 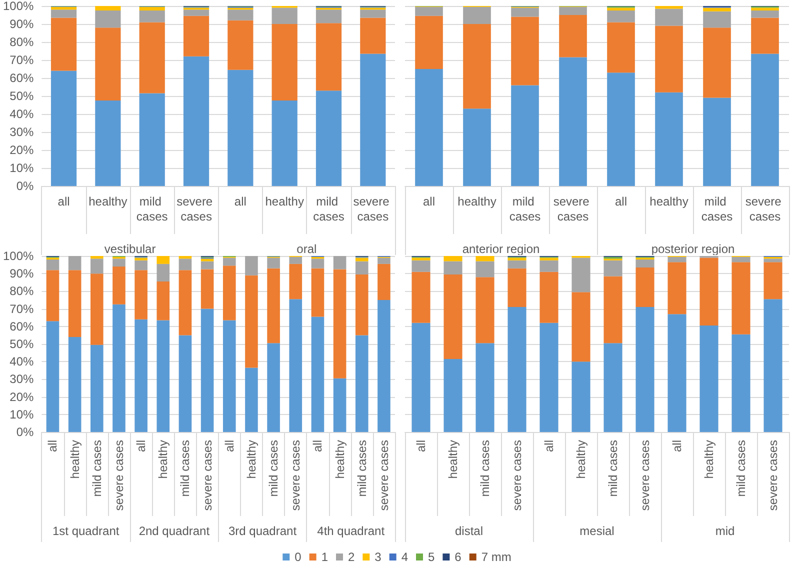 I want to click on y-tick-label: 90%, so click(x=22, y=273).